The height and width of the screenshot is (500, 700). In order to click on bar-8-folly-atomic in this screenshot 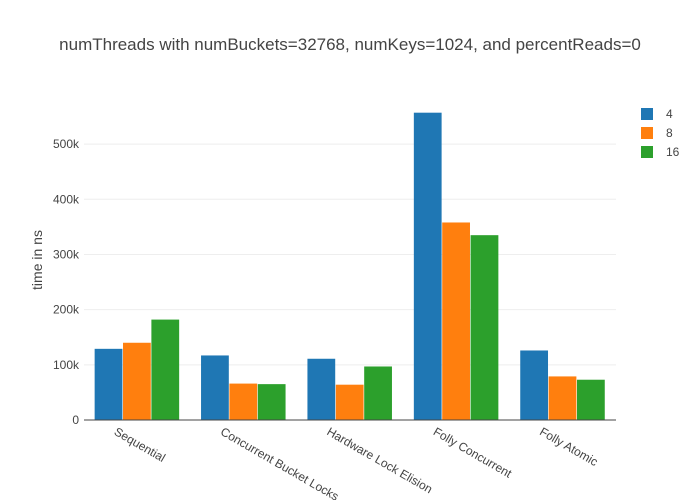, I will do `click(562, 398)`.